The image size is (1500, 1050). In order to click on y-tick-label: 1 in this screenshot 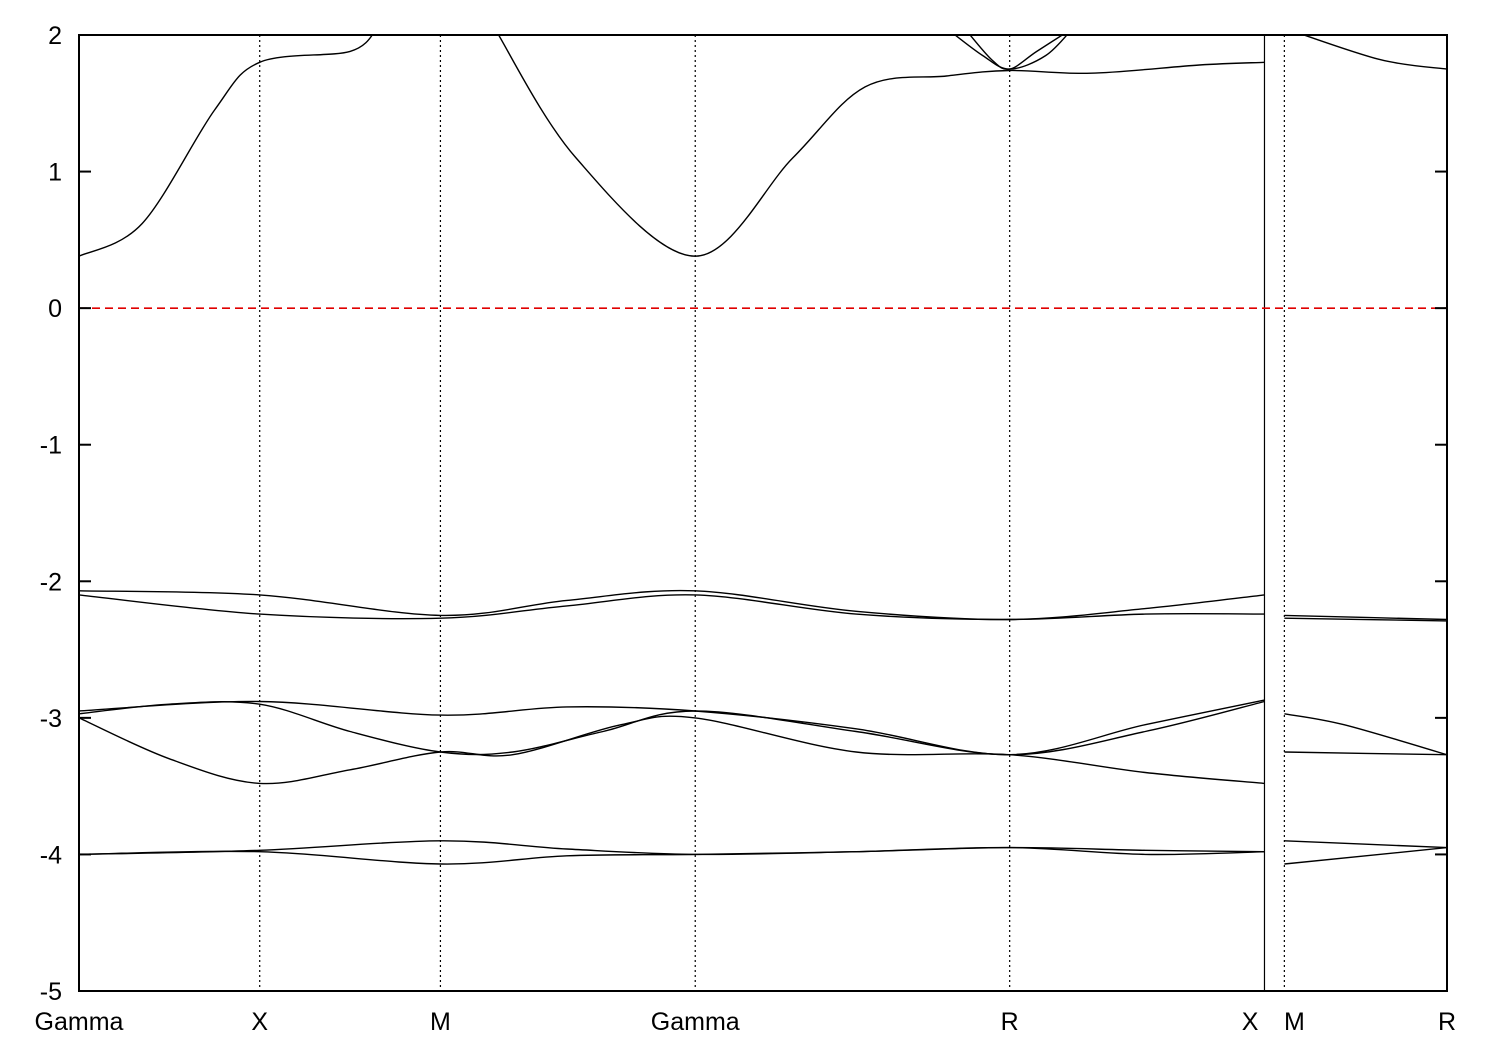, I will do `click(55, 173)`.